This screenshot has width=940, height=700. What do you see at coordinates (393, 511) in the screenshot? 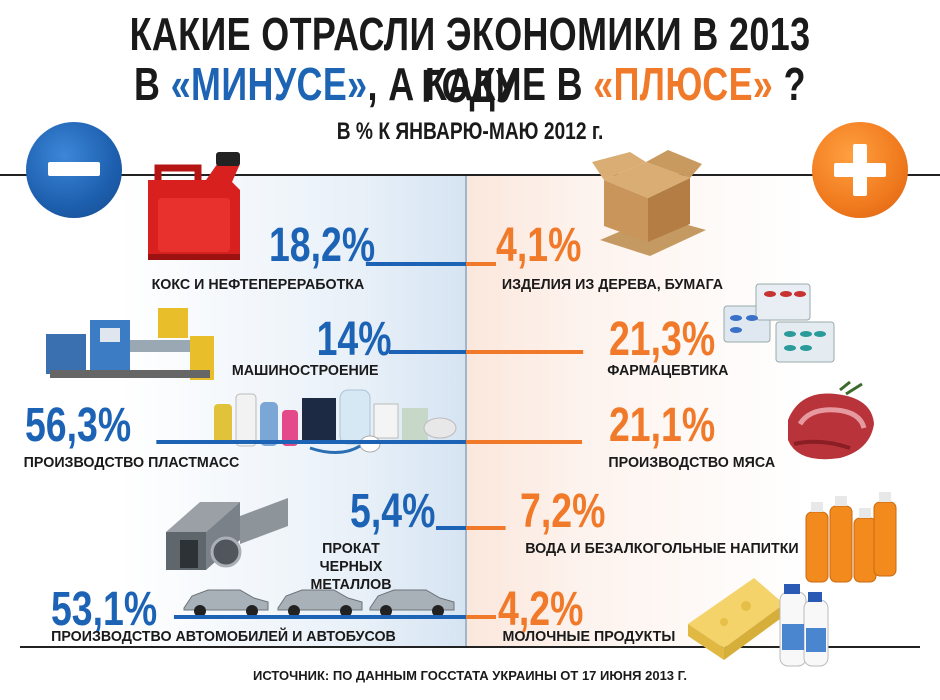
I see `value-label: 5,4%` at bounding box center [393, 511].